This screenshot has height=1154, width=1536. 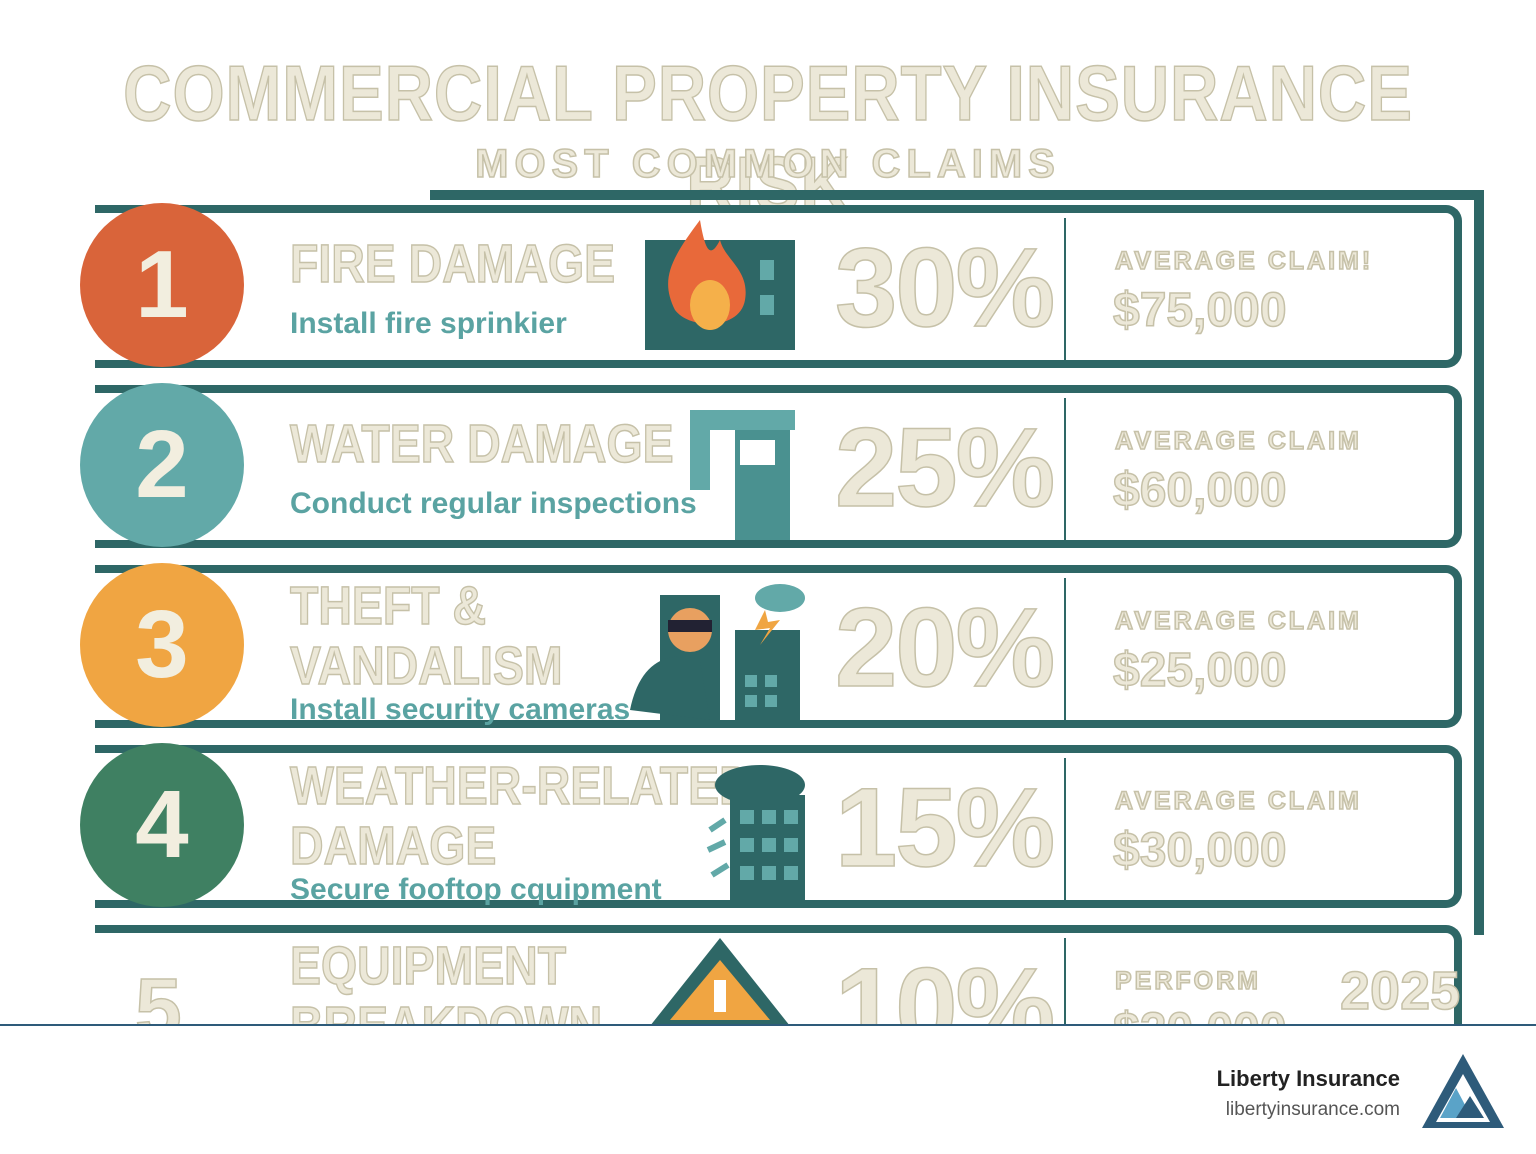 I want to click on percent: 25%, so click(x=945, y=467).